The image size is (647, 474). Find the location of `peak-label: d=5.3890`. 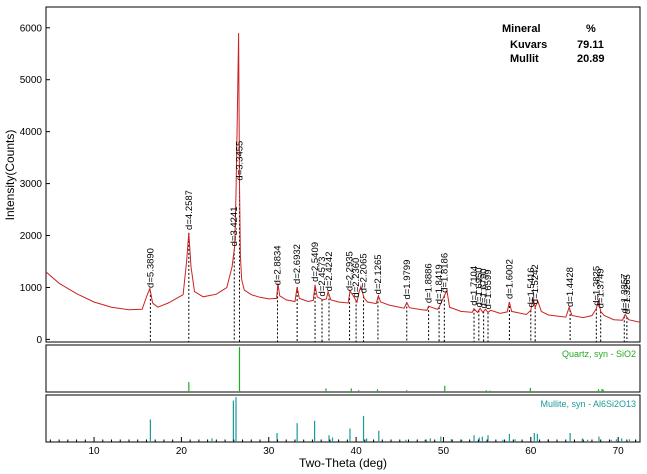

peak-label: d=5.3890 is located at coordinates (150, 268).